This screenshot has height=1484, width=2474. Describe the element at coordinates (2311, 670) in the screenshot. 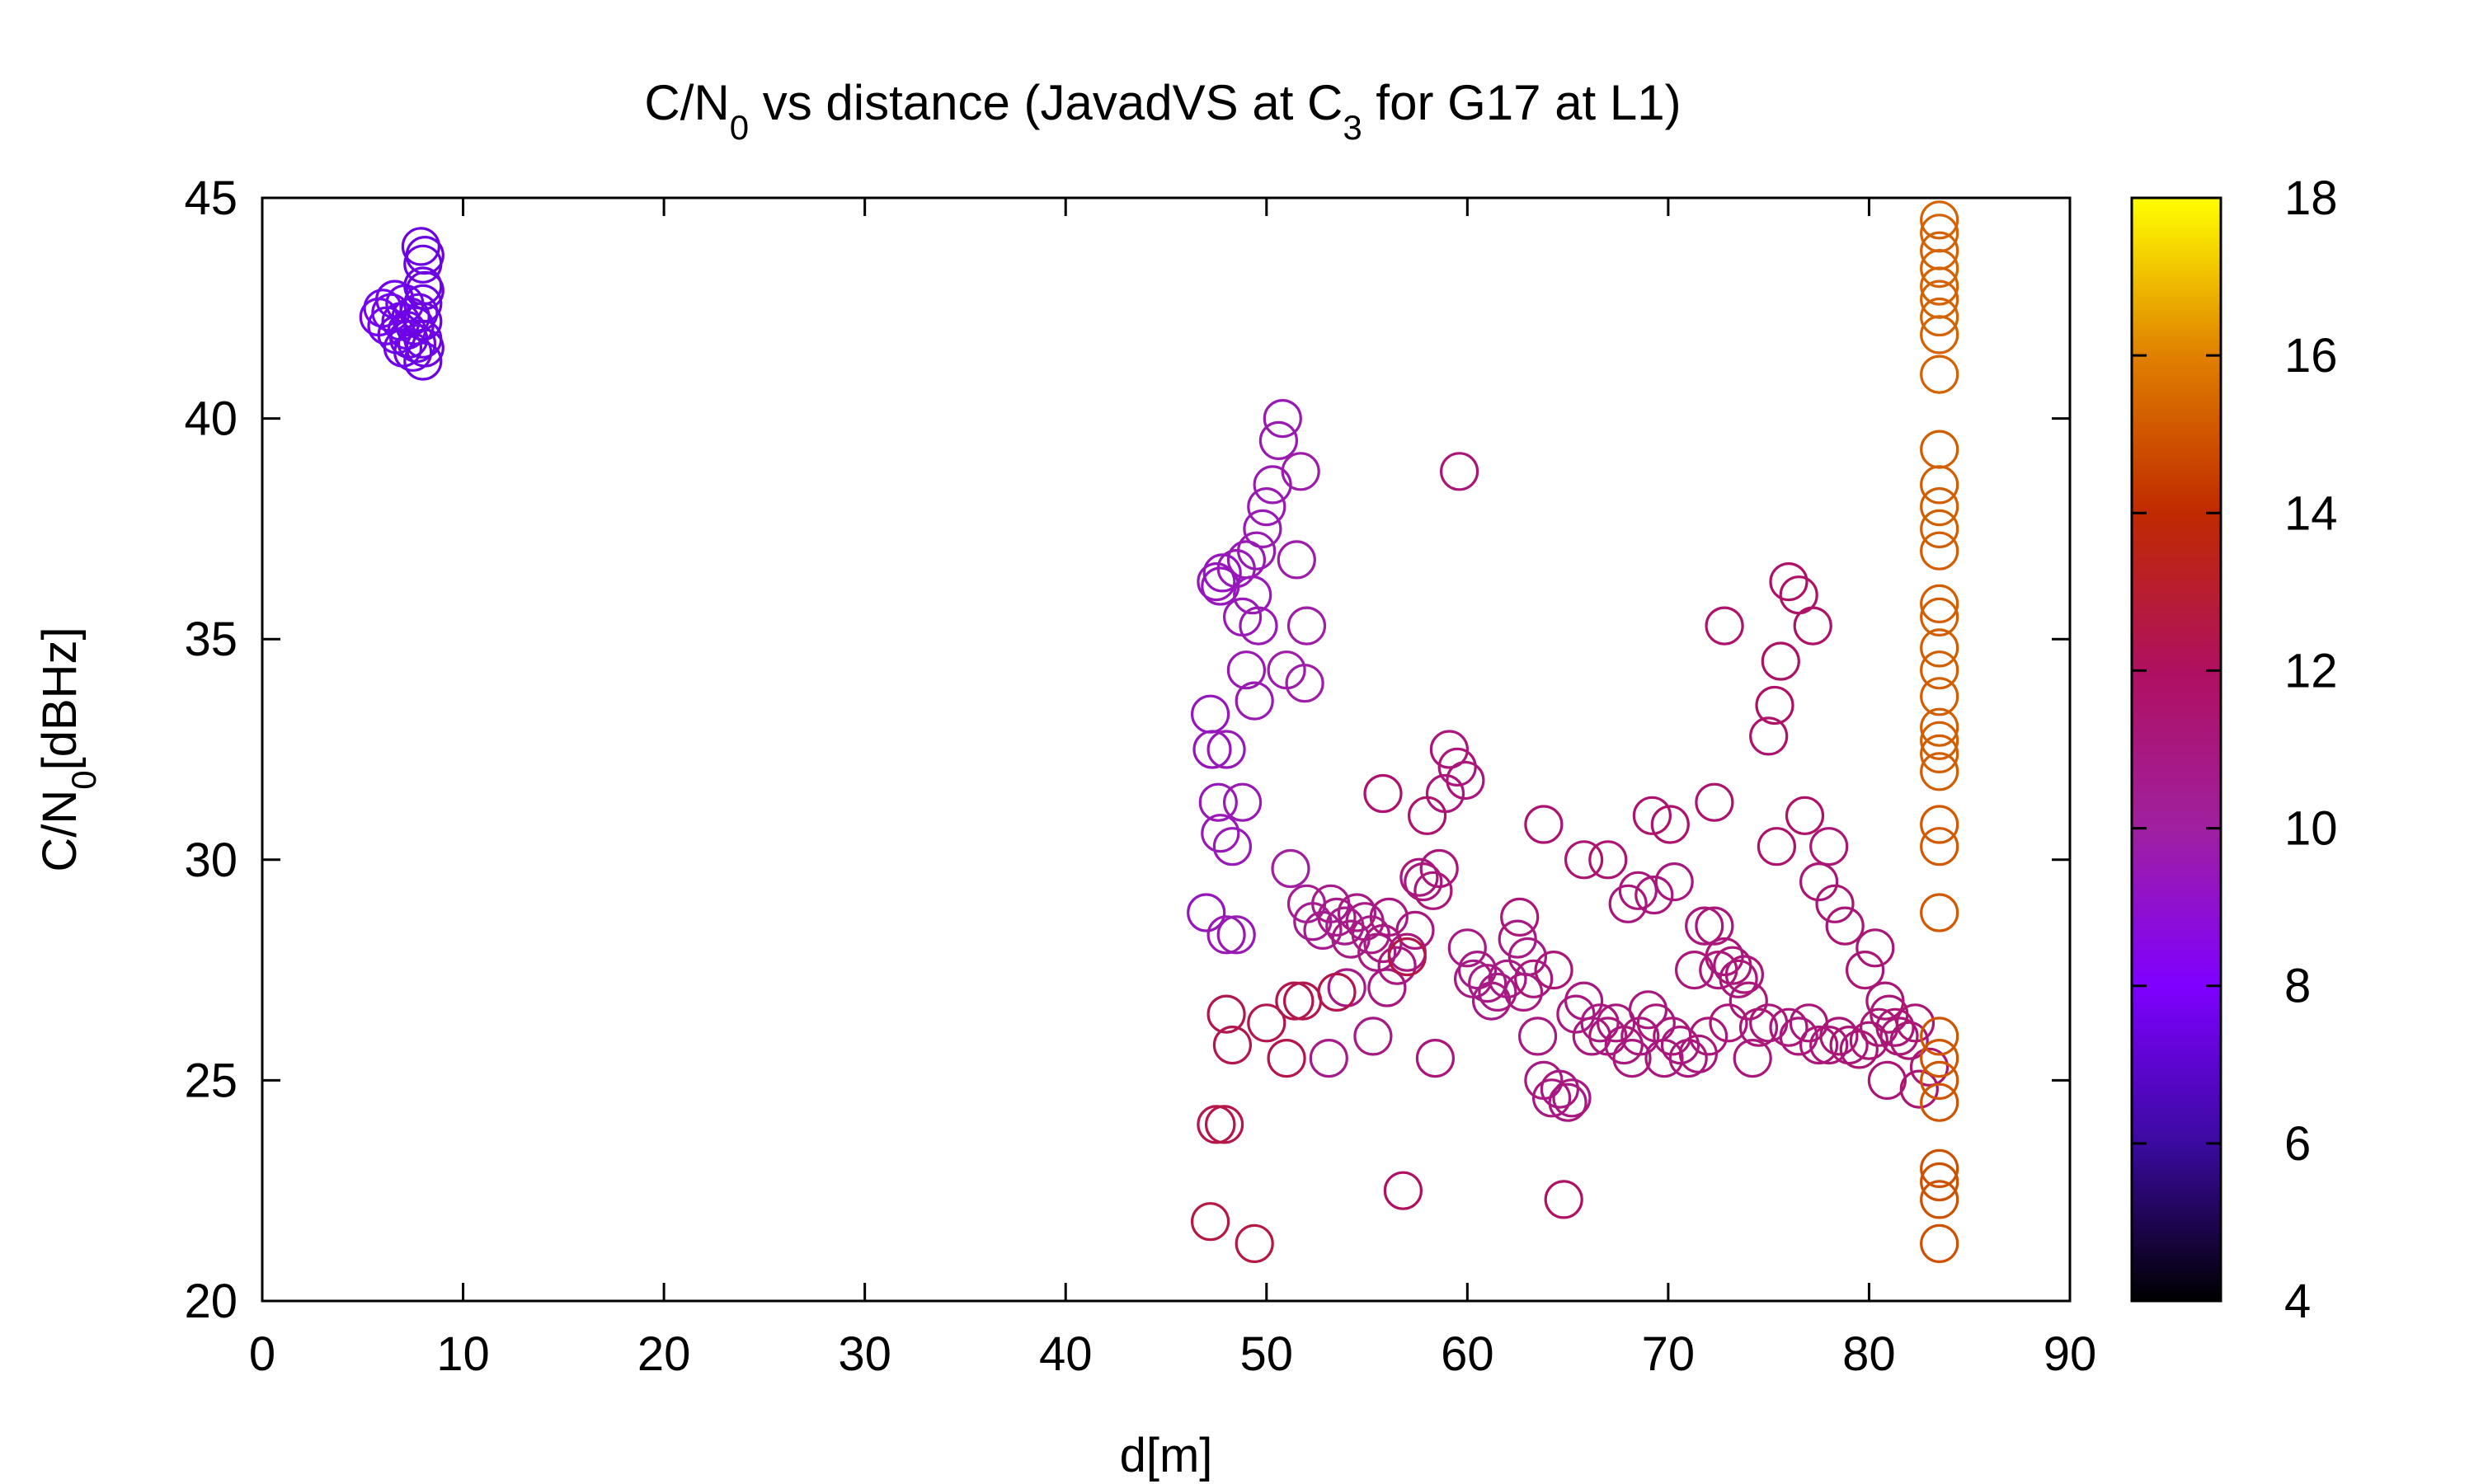

I see `colorbar-tick-label: 12` at that location.